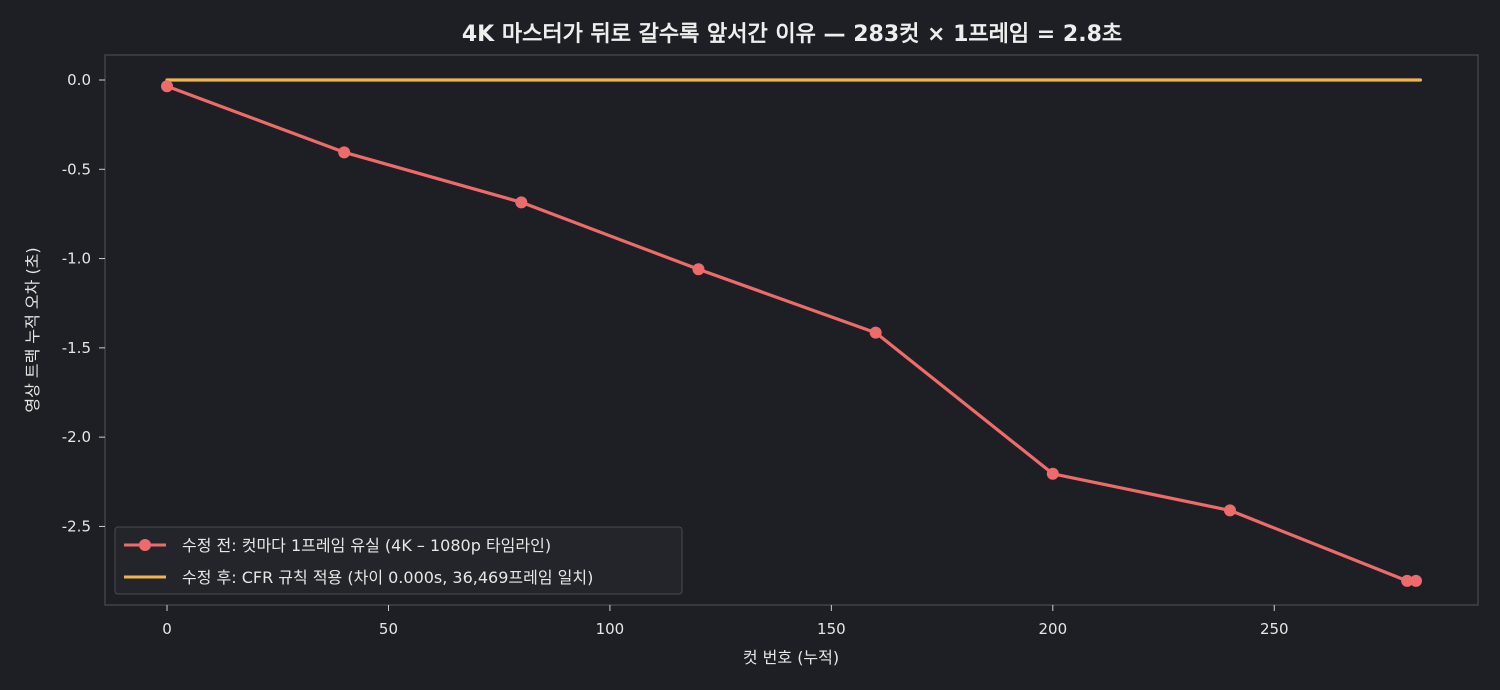 The width and height of the screenshot is (1500, 690). Describe the element at coordinates (388, 629) in the screenshot. I see `x-tick-label: 50` at that location.